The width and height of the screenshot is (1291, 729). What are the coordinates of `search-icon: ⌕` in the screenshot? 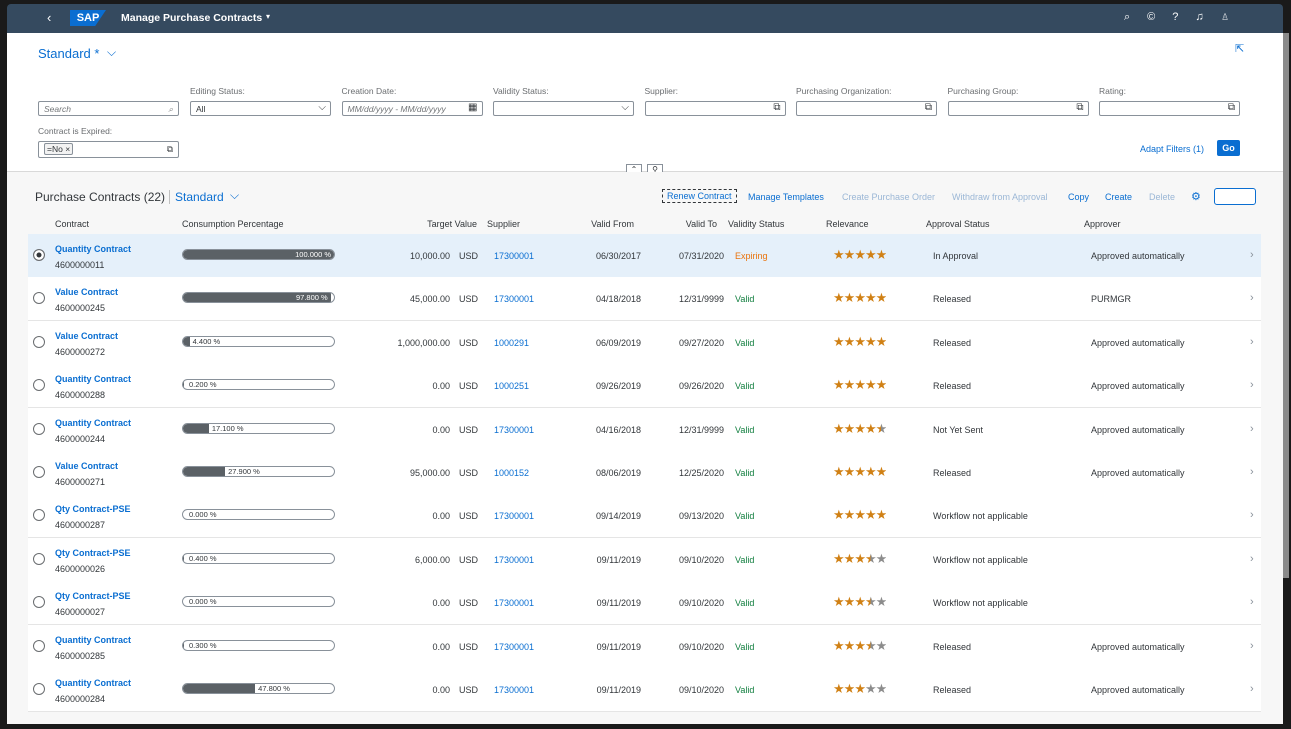 It's located at (170, 109).